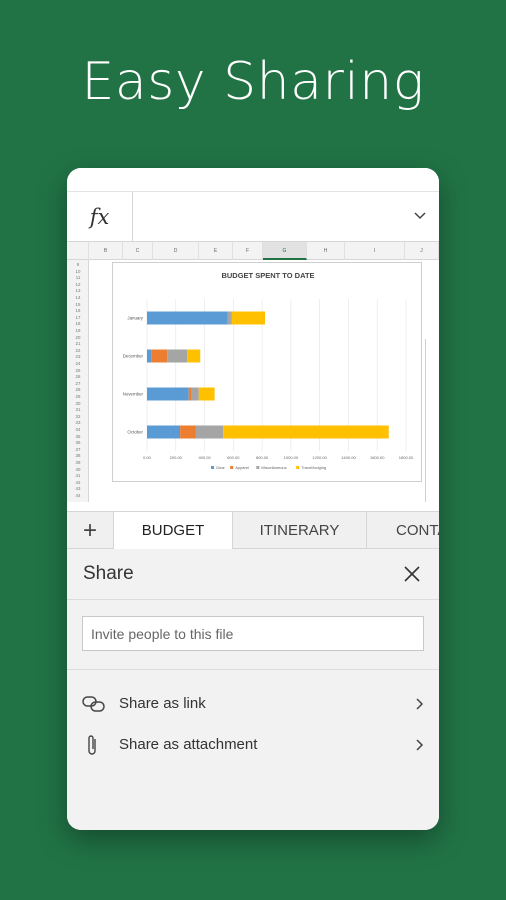  What do you see at coordinates (78, 251) in the screenshot?
I see `corner-cell` at bounding box center [78, 251].